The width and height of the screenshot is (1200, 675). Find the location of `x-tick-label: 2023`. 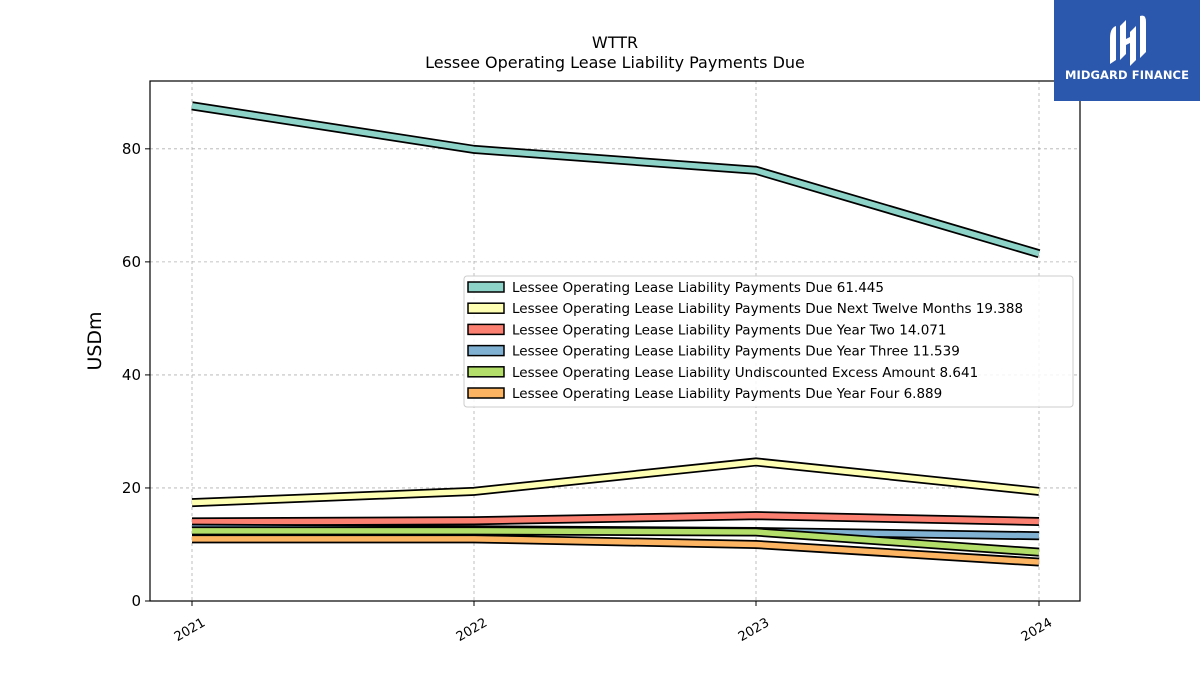

x-tick-label: 2023 is located at coordinates (754, 630).